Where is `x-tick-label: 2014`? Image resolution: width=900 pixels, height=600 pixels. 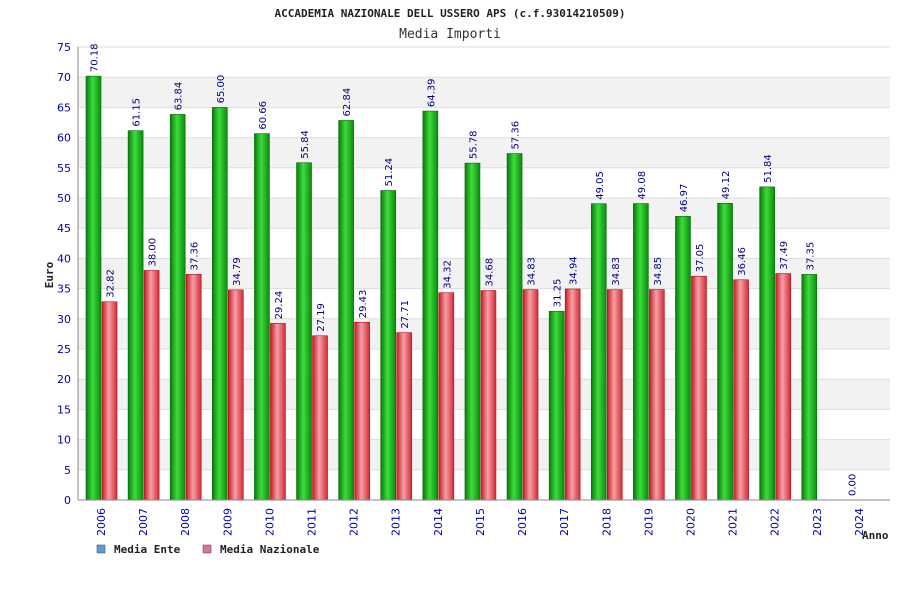
x-tick-label: 2014 is located at coordinates (438, 522).